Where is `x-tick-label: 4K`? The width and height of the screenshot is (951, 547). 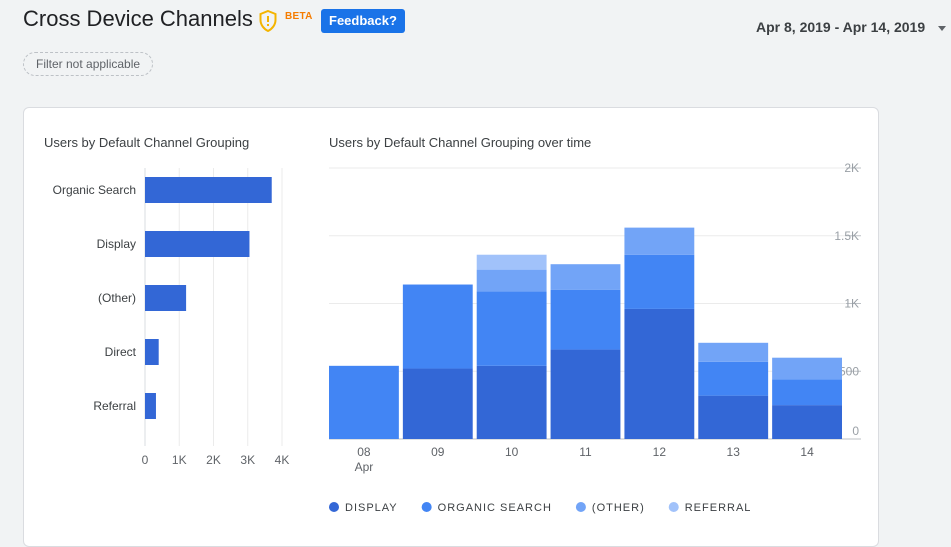
x-tick-label: 4K is located at coordinates (282, 460).